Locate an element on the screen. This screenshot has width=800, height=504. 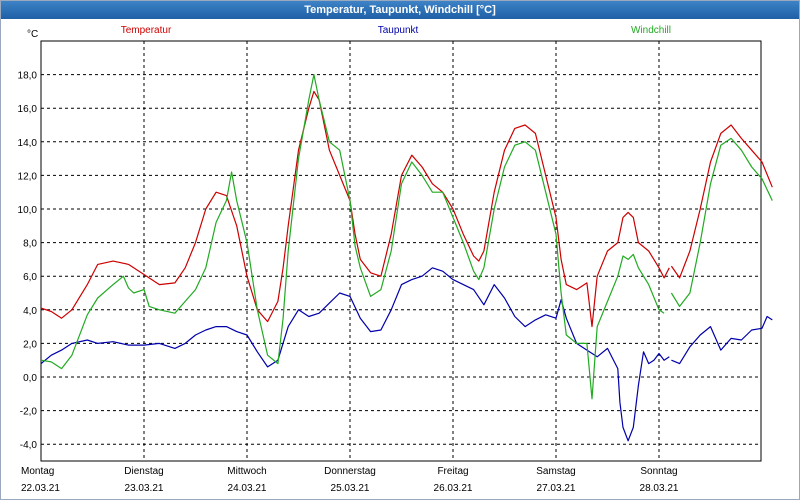
x-tick-weekday: Montag is located at coordinates (37, 471).